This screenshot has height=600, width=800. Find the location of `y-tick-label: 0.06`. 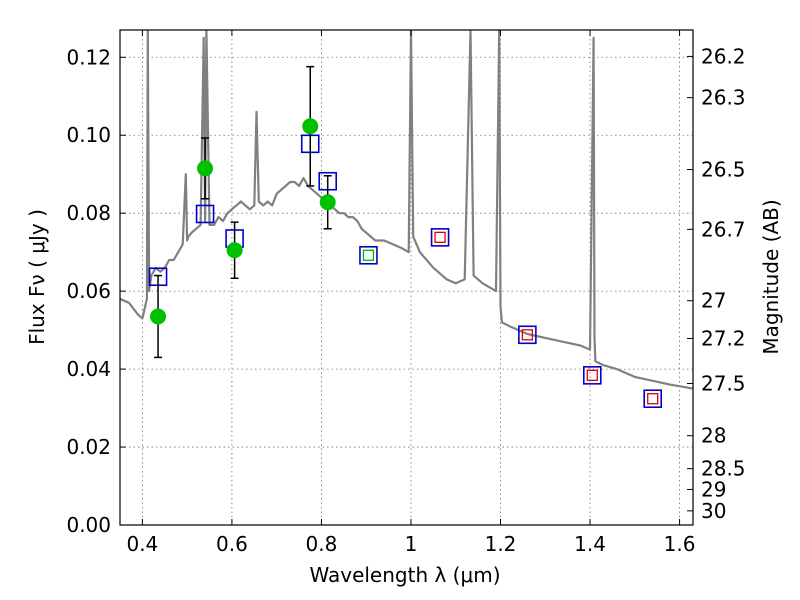

y-tick-label: 0.06 is located at coordinates (88, 291).